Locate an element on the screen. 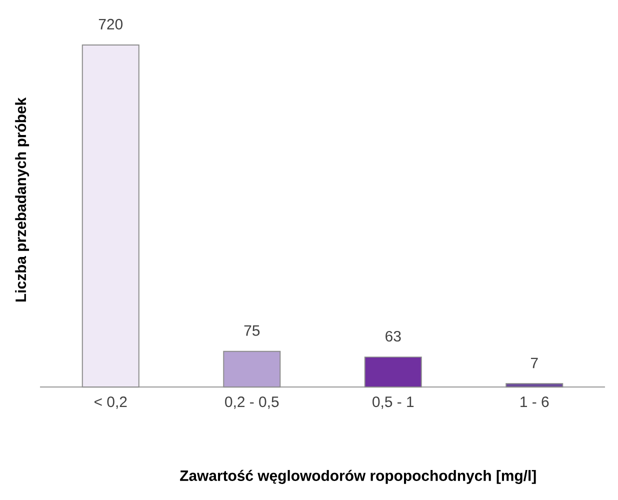 This screenshot has height=500, width=618. x-tick-label: 0,5 - 1 is located at coordinates (393, 402).